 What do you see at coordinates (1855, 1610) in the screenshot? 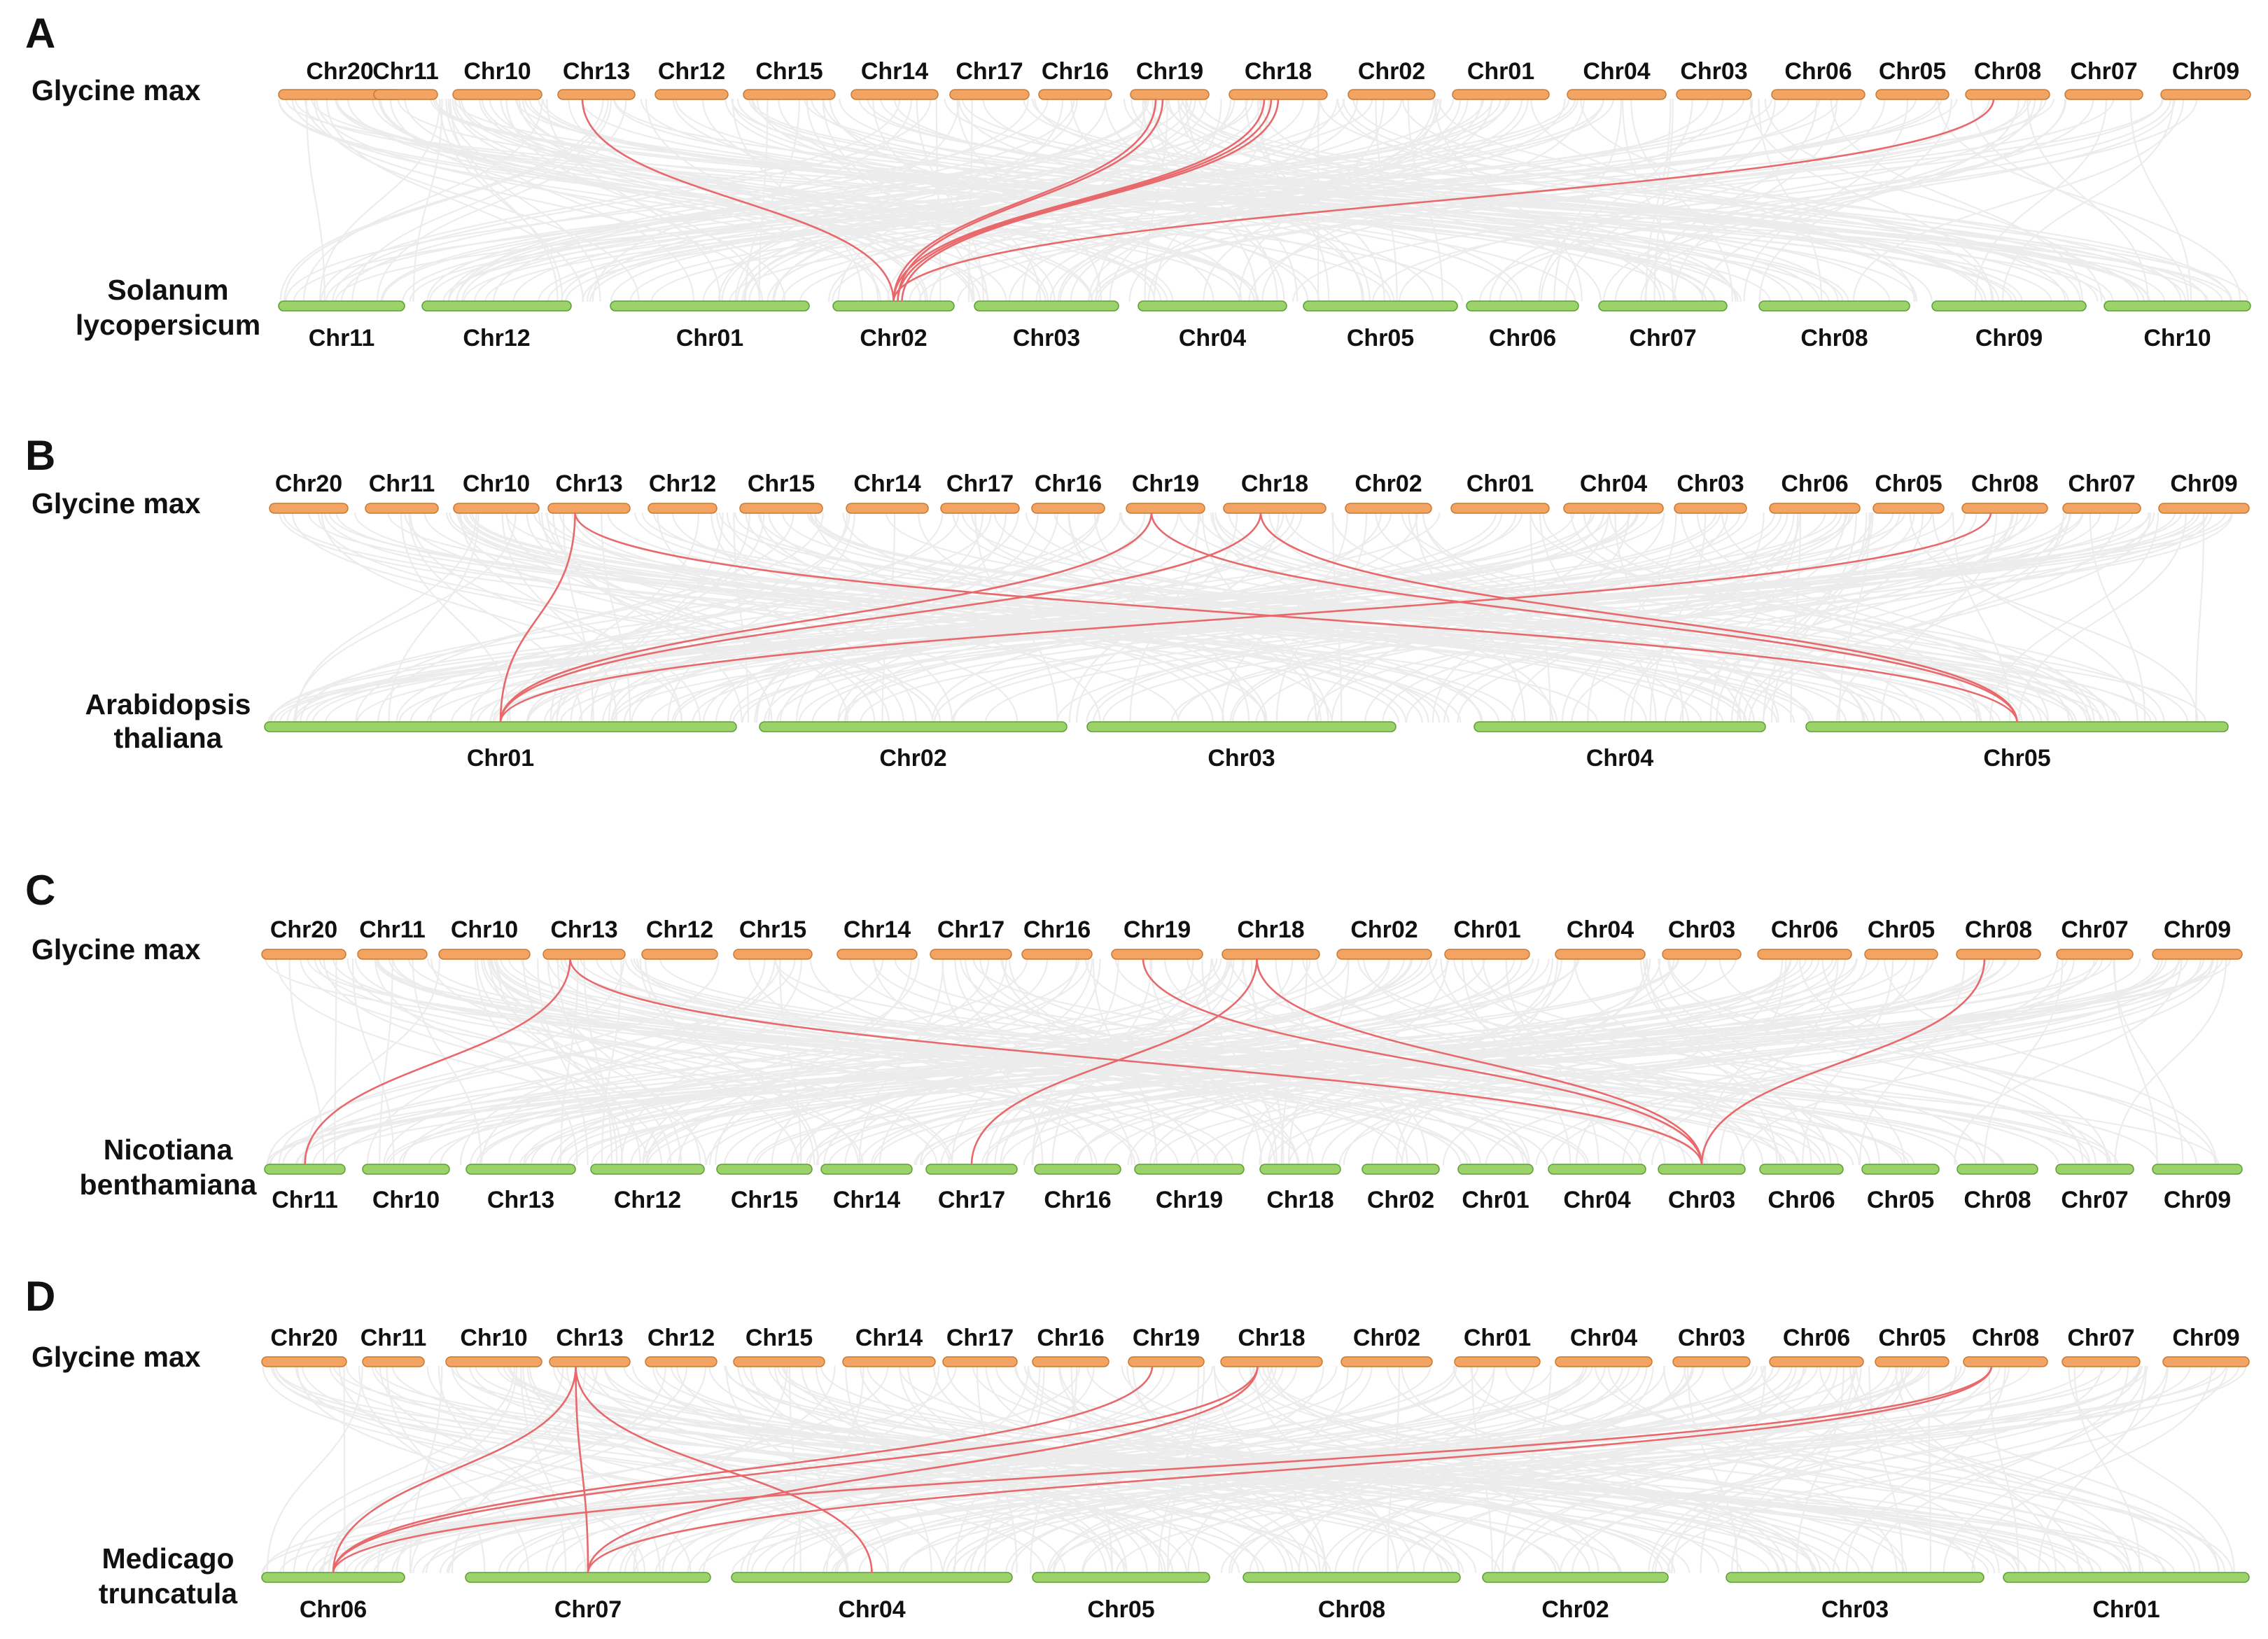
I see `target-chromosome-label: Chr03` at bounding box center [1855, 1610].